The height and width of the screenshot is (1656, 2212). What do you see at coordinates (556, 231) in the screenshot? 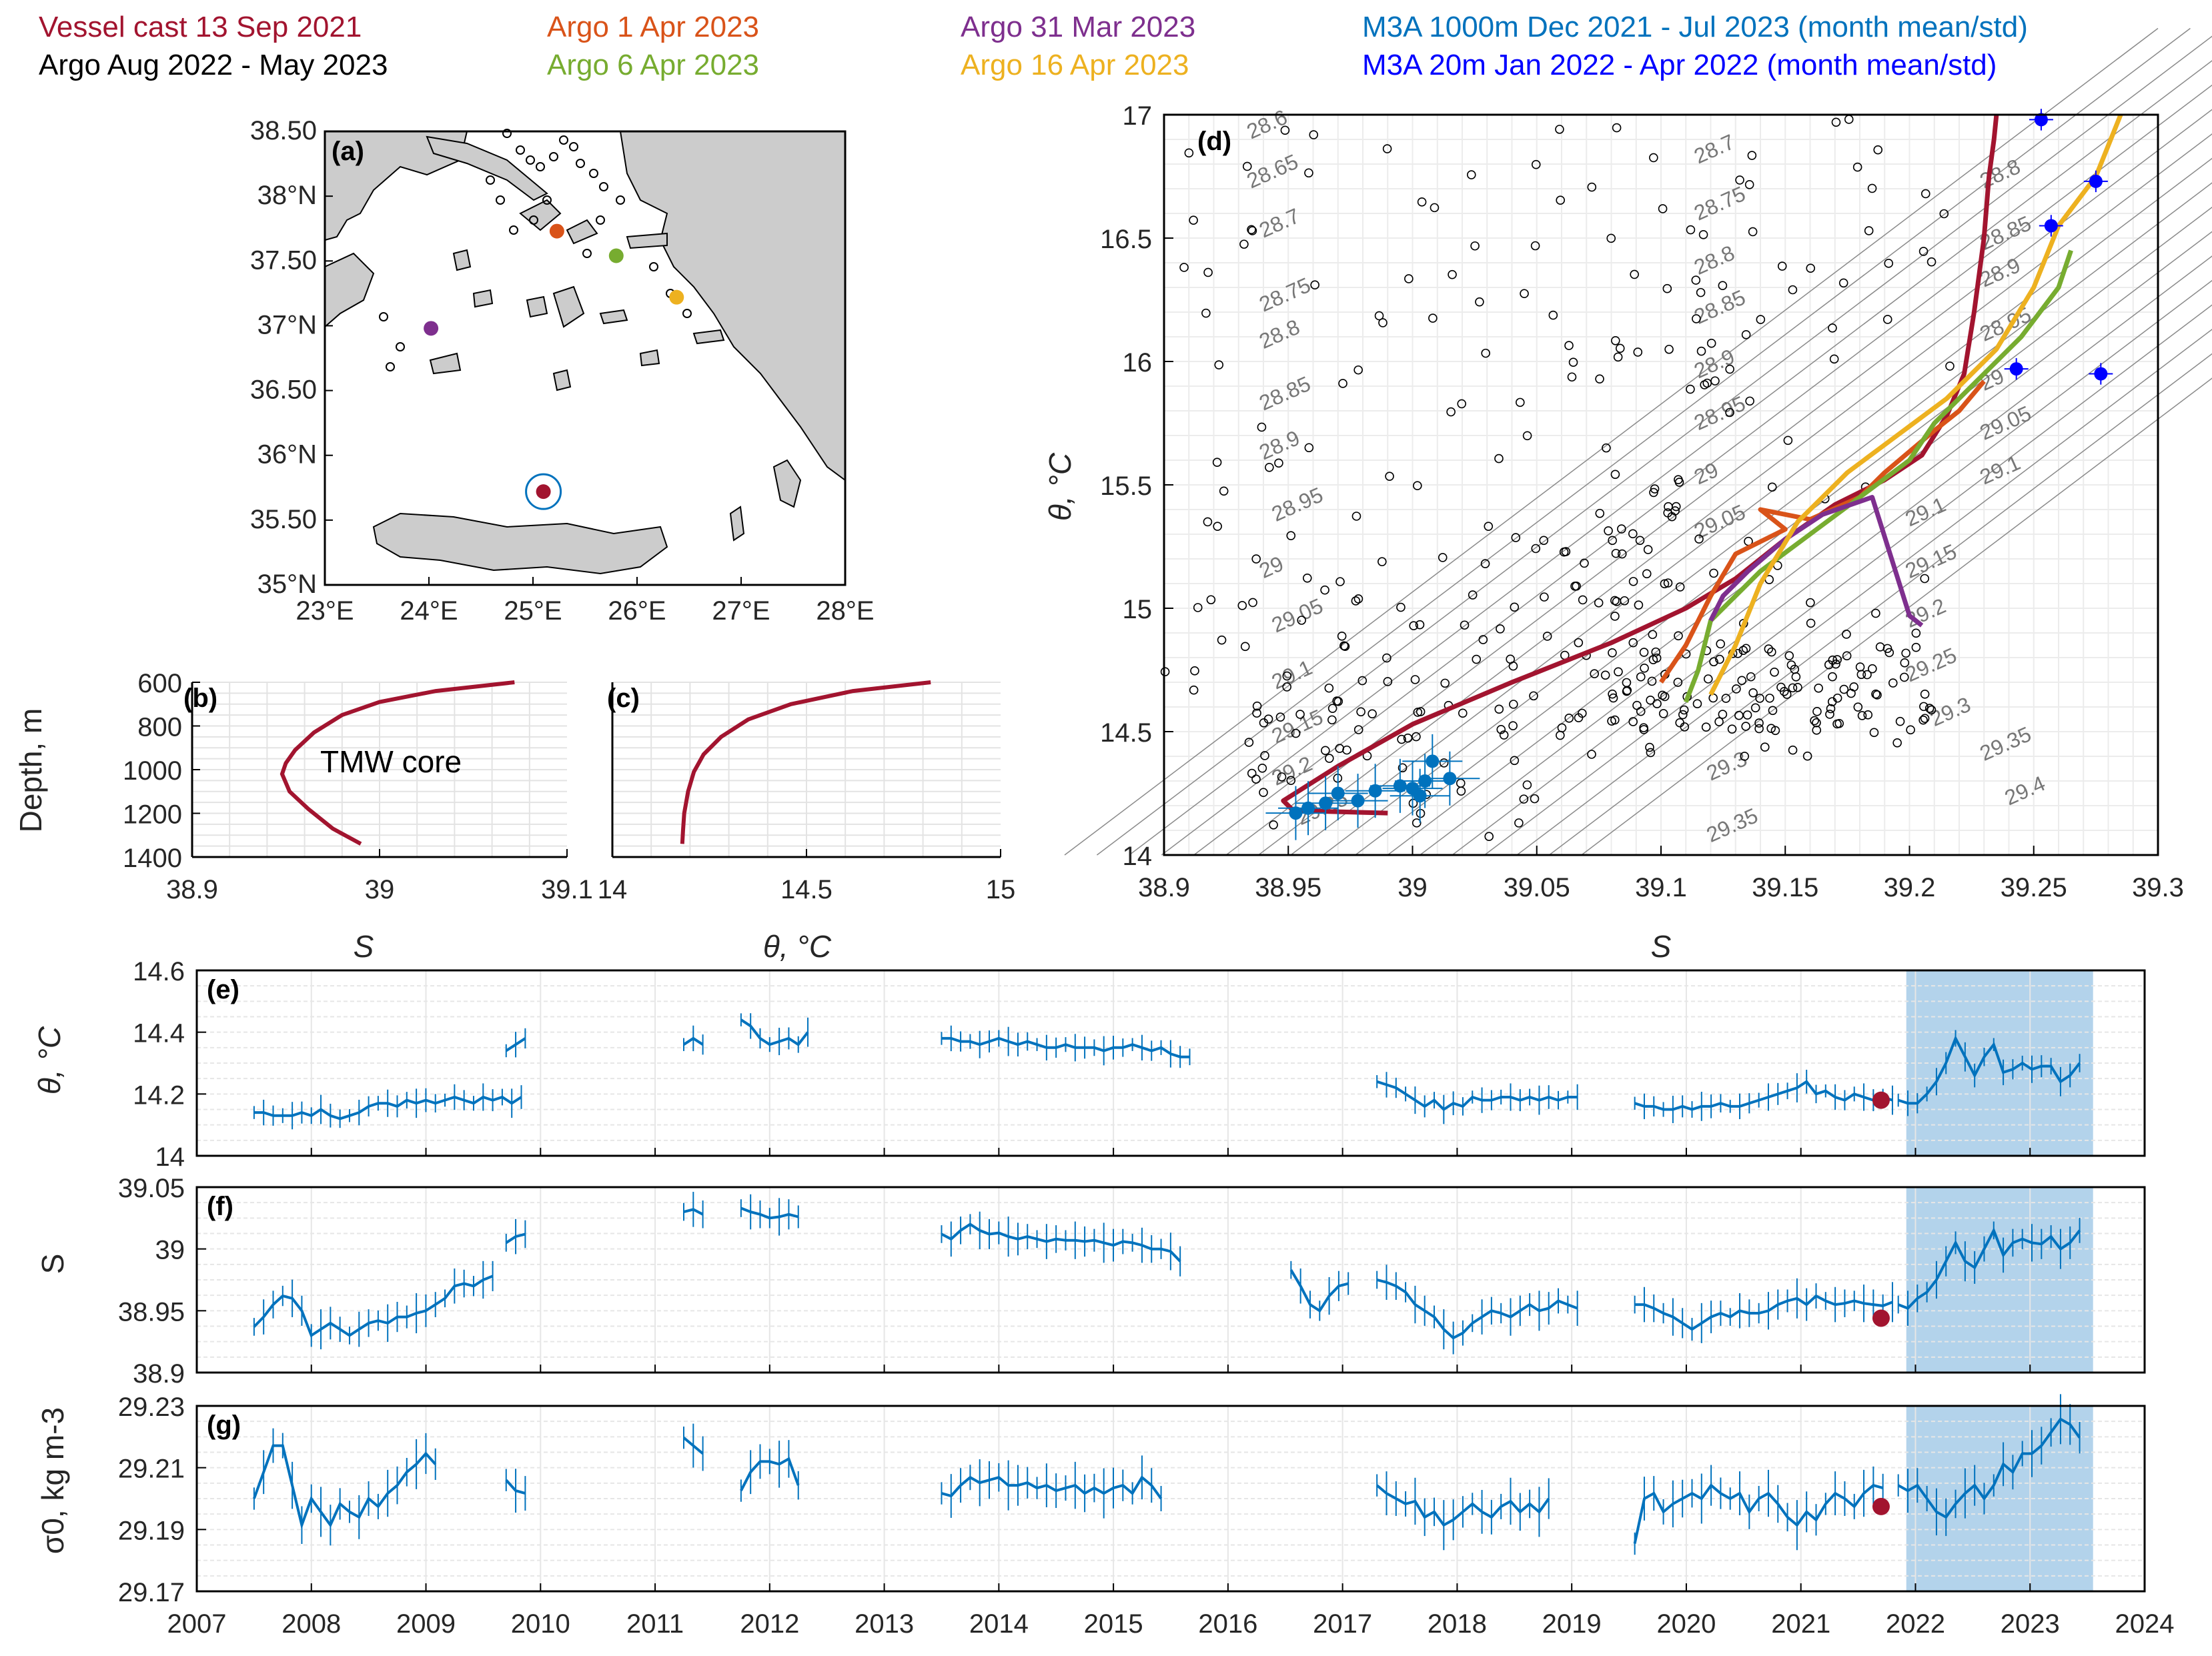
I see `map-marker` at bounding box center [556, 231].